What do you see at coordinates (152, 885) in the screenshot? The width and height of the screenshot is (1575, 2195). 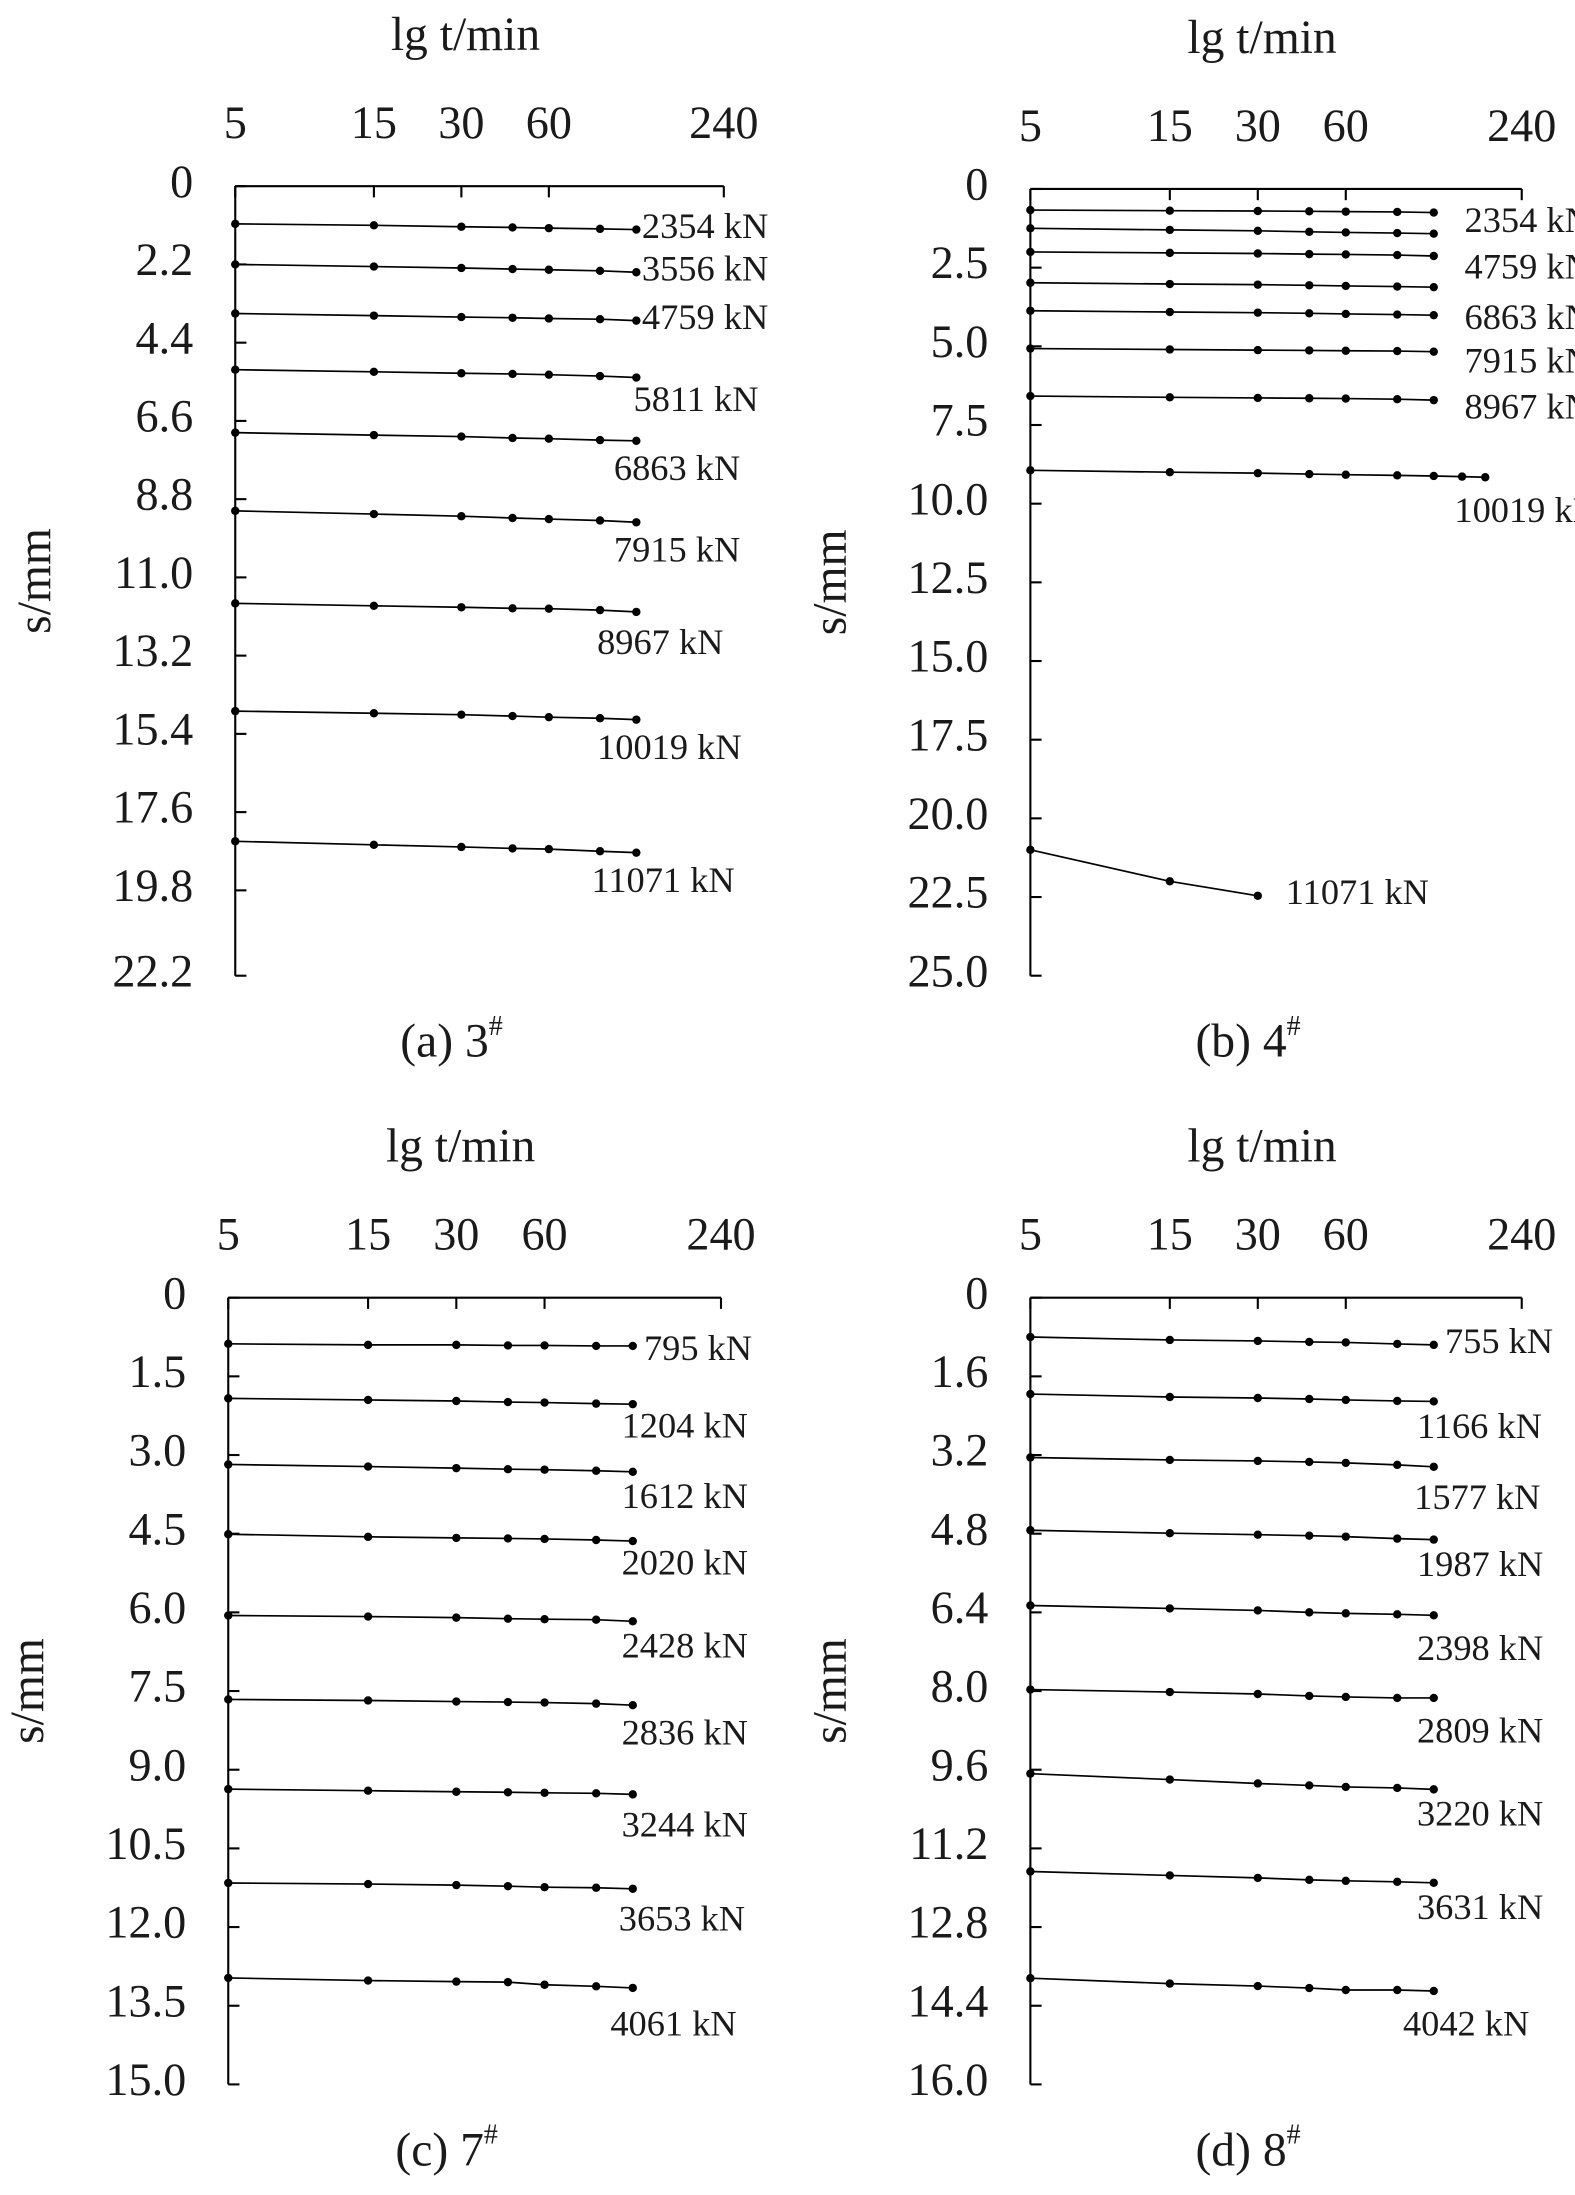 I see `y-tick-label: 19.8` at bounding box center [152, 885].